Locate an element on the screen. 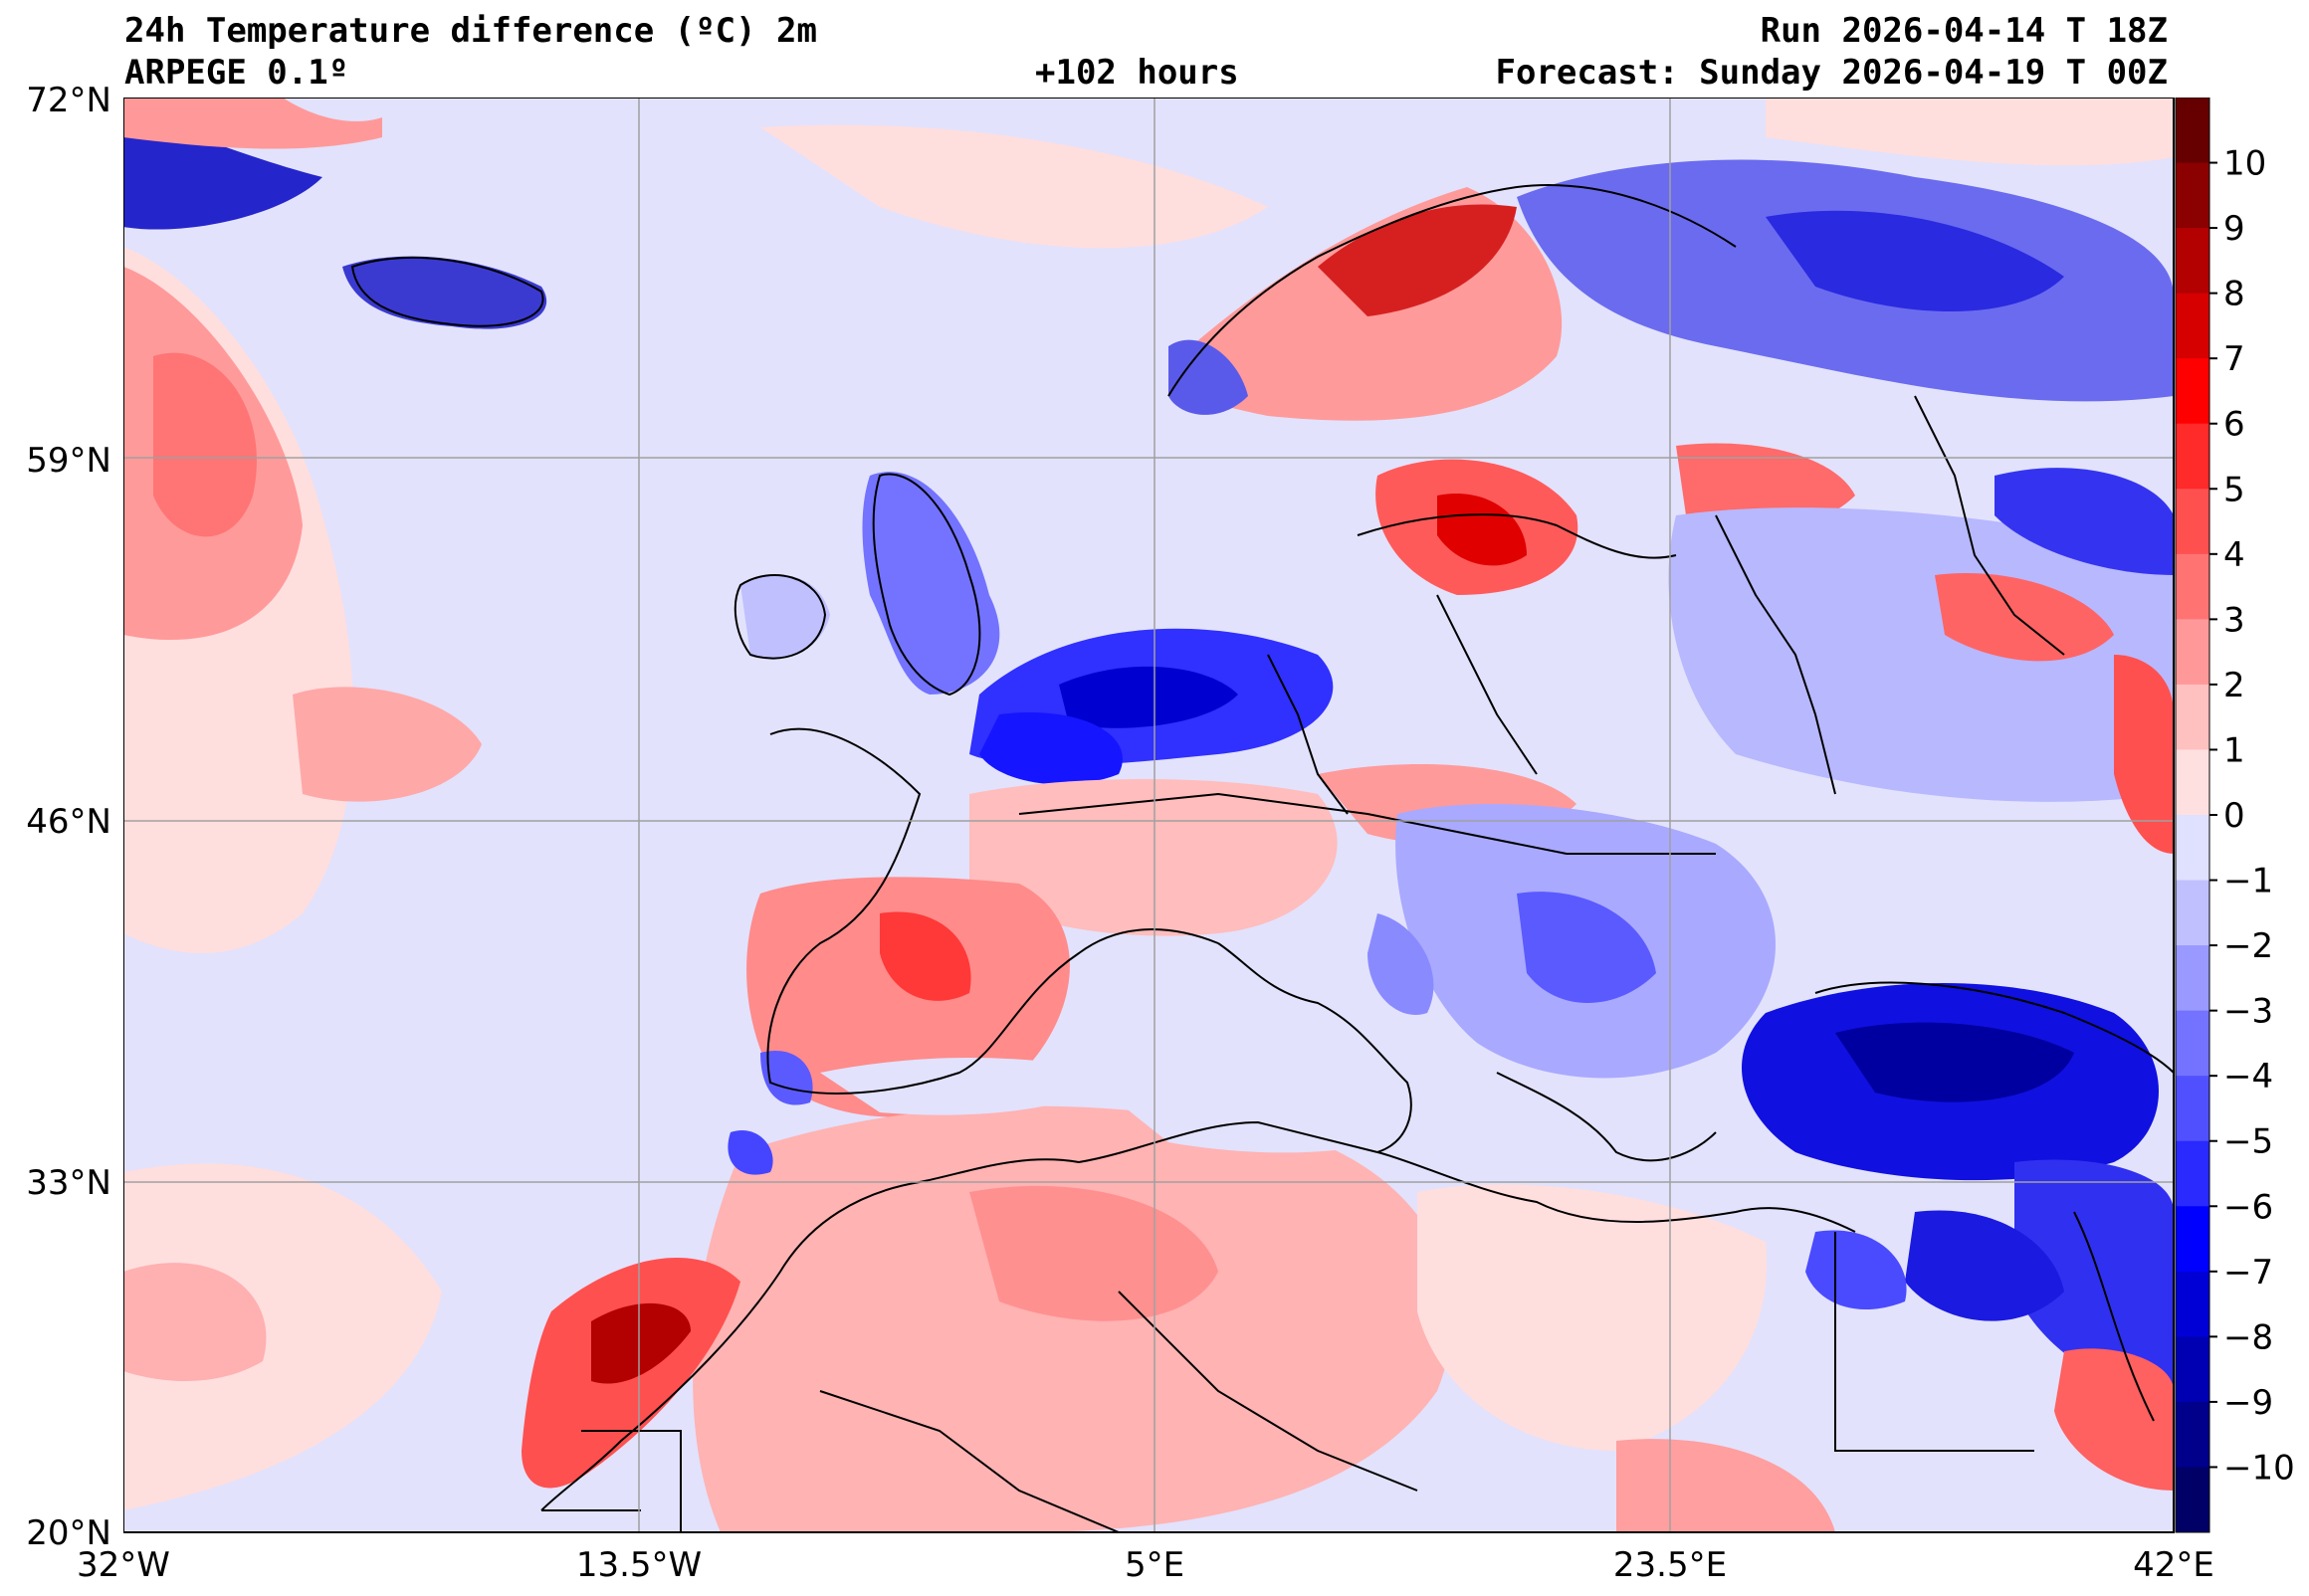  colorbar-tick-label: 10 is located at coordinates (2244, 164).